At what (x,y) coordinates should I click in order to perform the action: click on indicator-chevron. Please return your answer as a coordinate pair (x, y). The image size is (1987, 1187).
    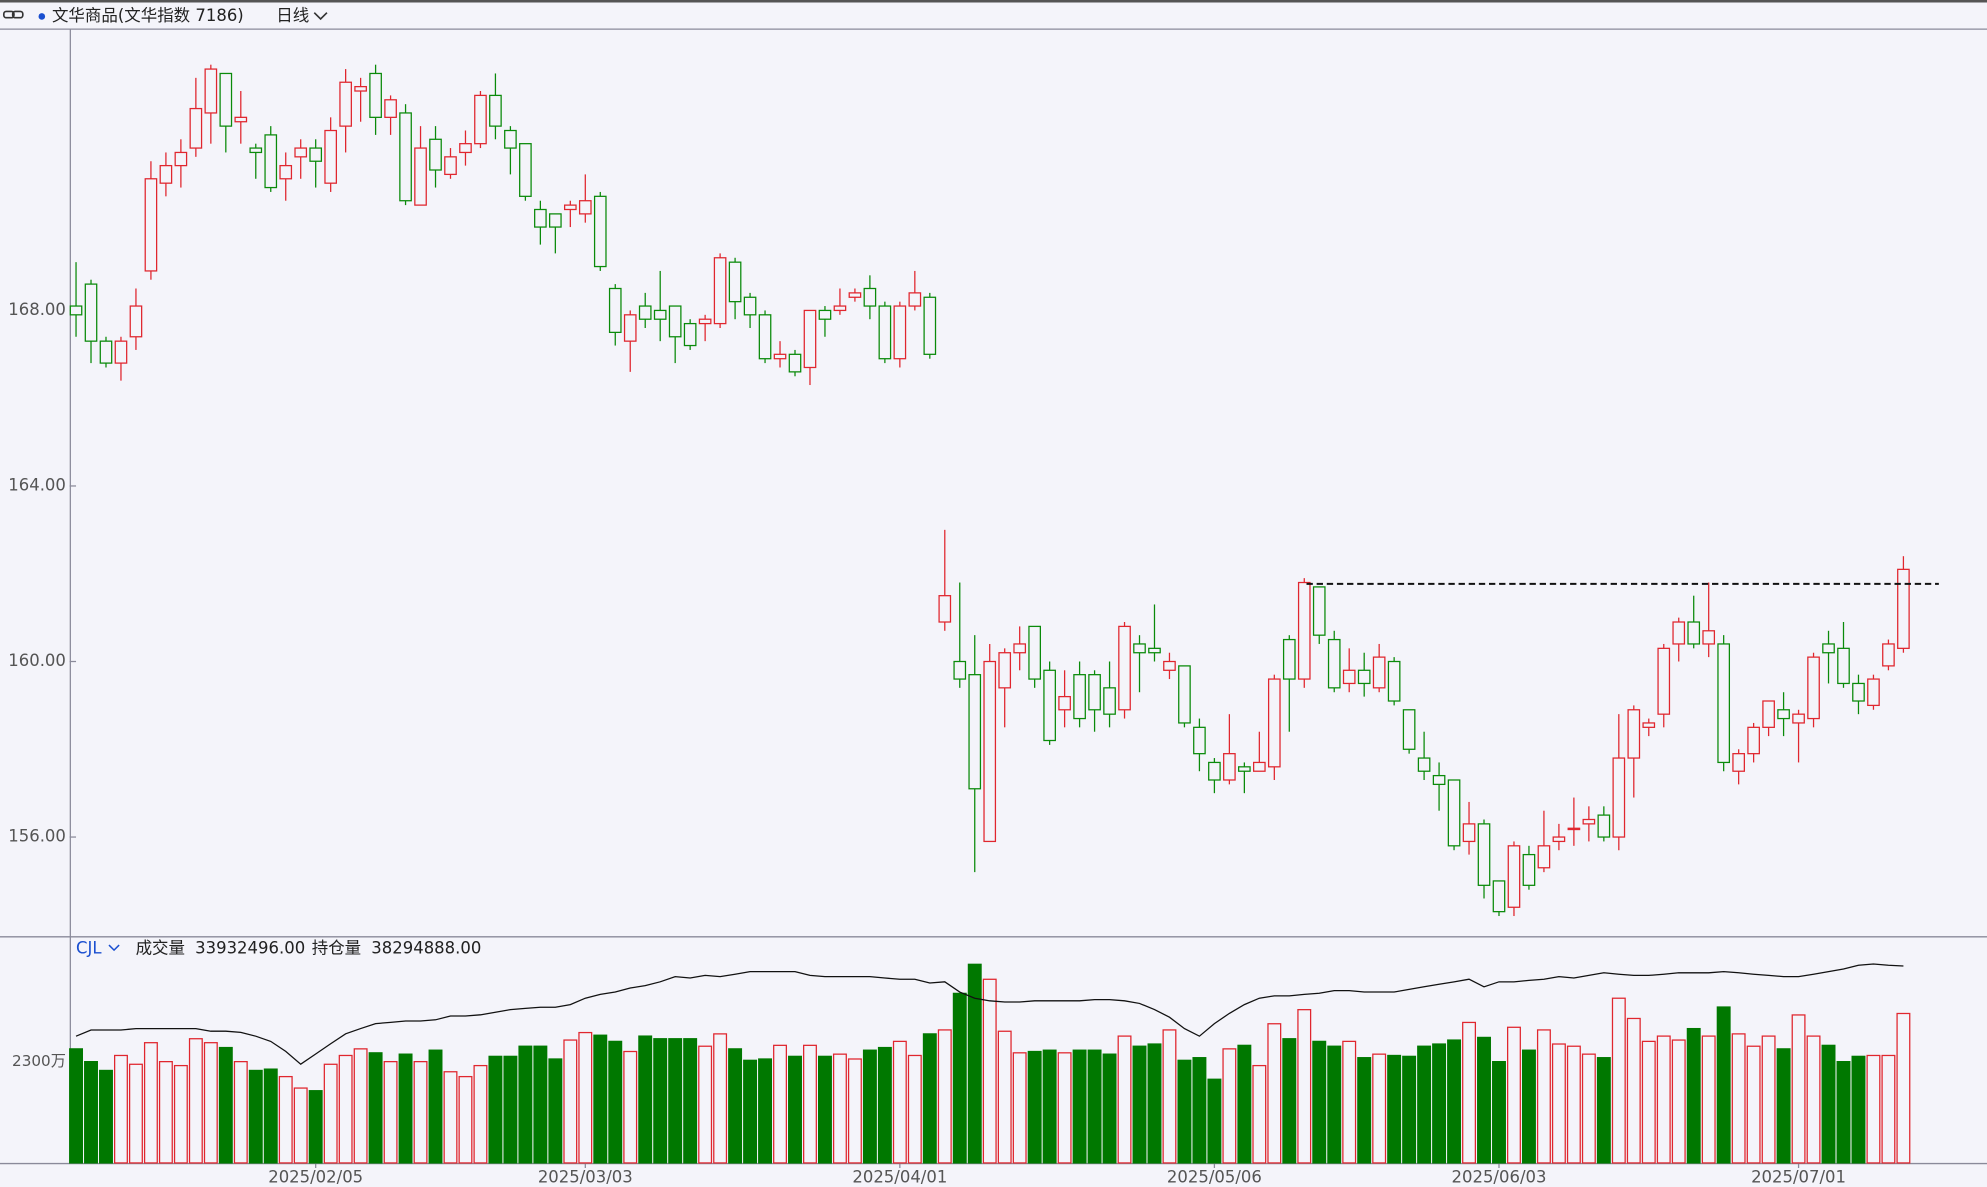
    Looking at the image, I should click on (114, 948).